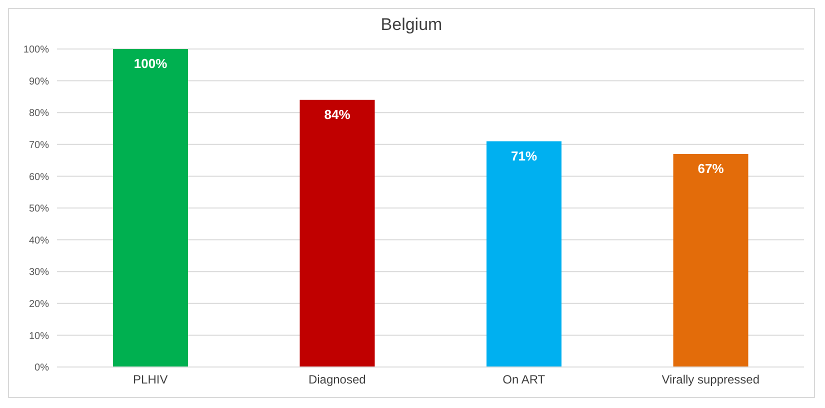 The width and height of the screenshot is (825, 408). Describe the element at coordinates (150, 379) in the screenshot. I see `x-tick-label: PLHIV` at that location.